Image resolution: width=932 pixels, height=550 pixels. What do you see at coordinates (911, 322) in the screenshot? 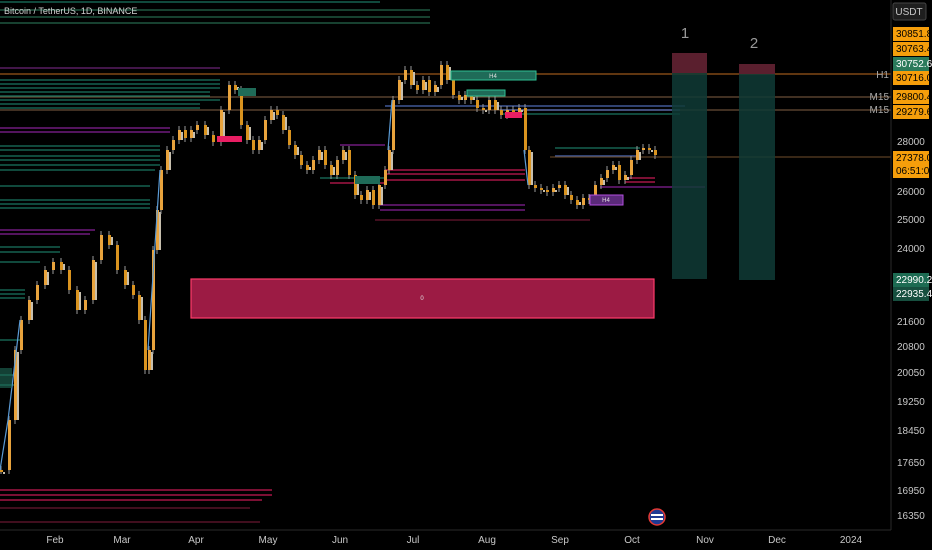
I see `price-tick-label: 21600` at bounding box center [911, 322].